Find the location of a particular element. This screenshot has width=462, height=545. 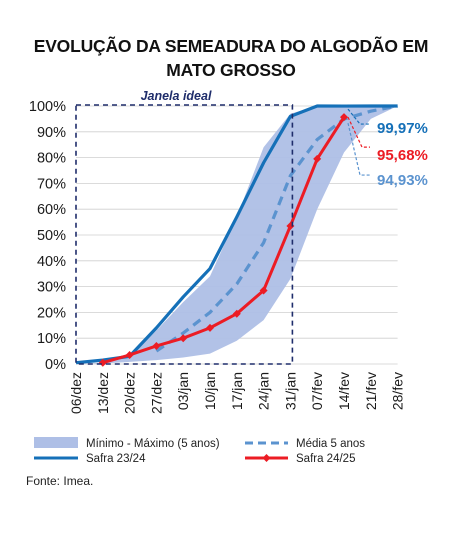

chart-title-line1: EVOLUÇÃO DA SEMEADURA DO ALGODÃO EM is located at coordinates (231, 46).